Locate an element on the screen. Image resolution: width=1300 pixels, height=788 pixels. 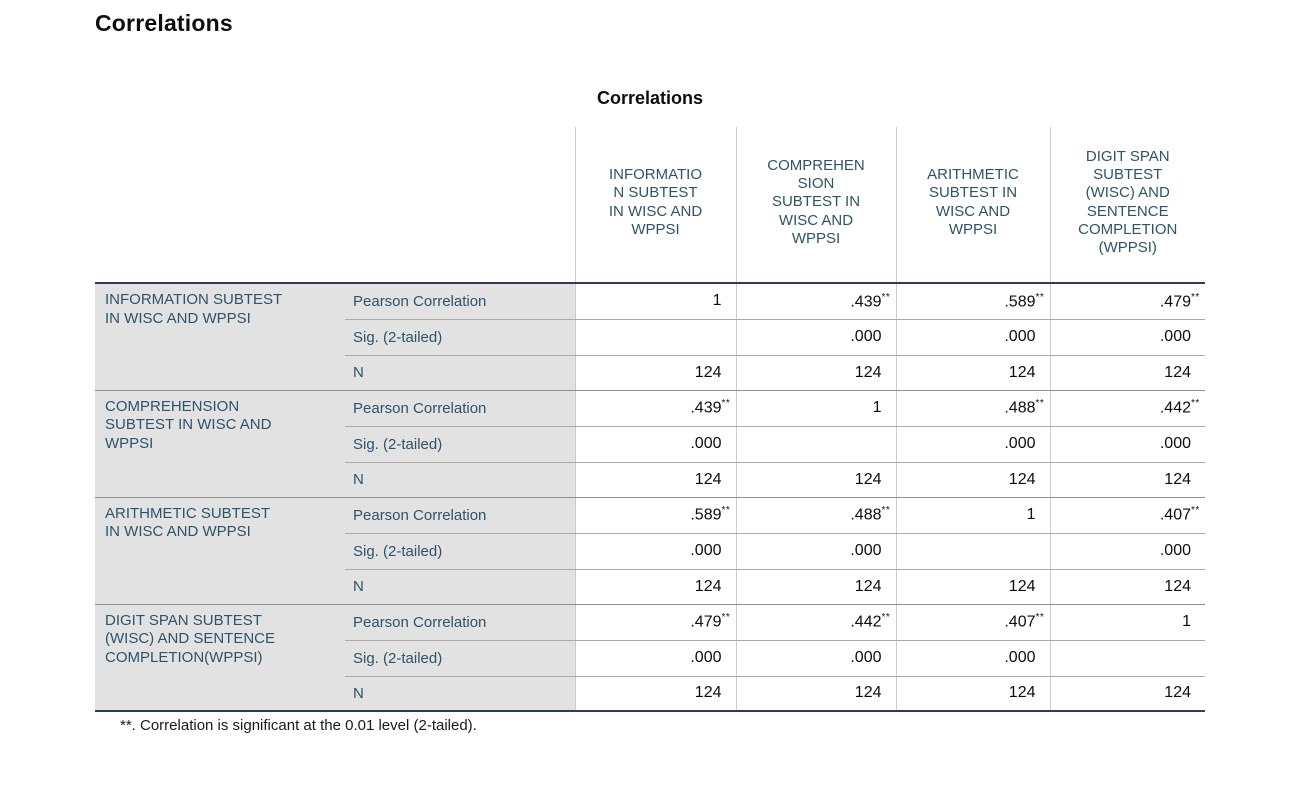
header-blank-cell is located at coordinates (335, 205).